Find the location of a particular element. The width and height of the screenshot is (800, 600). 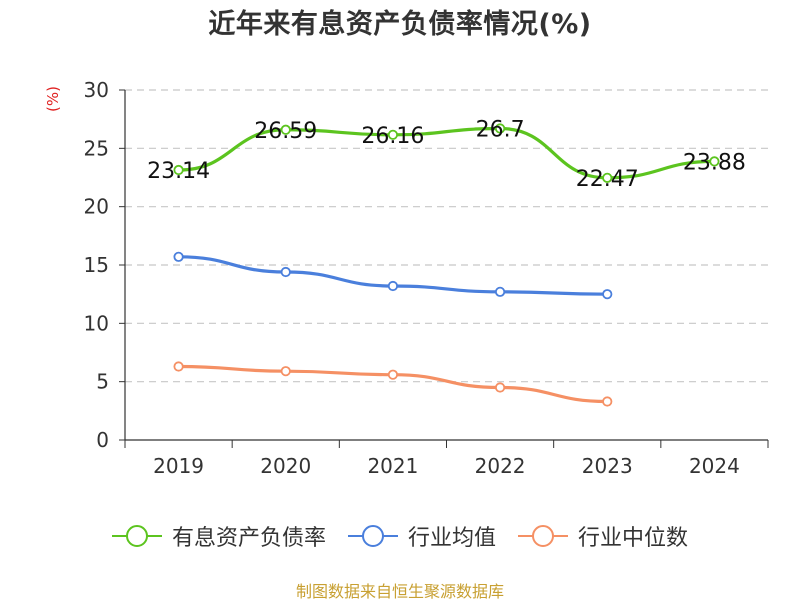

x-tick-label: 2023 is located at coordinates (607, 466).